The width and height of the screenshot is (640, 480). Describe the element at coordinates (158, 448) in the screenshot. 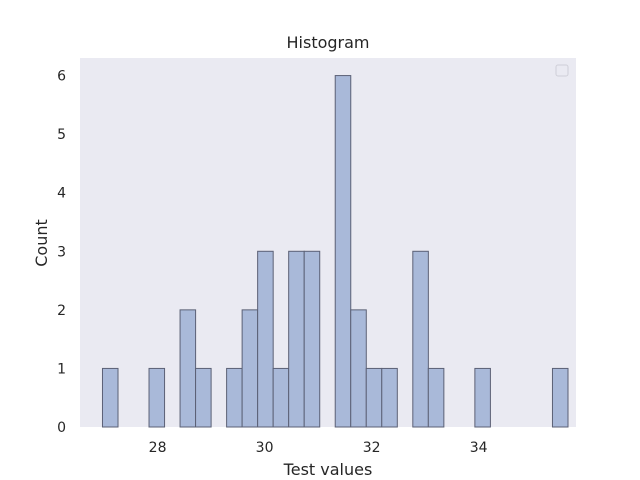

I see `x-tick-label: 28` at that location.